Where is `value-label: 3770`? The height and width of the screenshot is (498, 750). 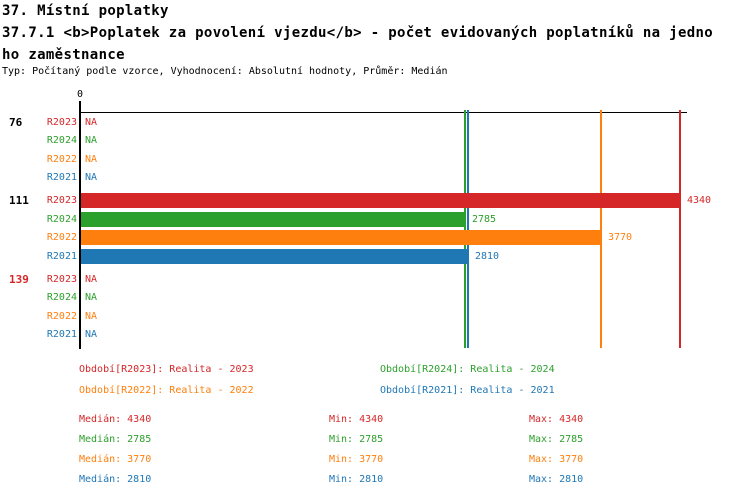
value-label: 3770 is located at coordinates (620, 237).